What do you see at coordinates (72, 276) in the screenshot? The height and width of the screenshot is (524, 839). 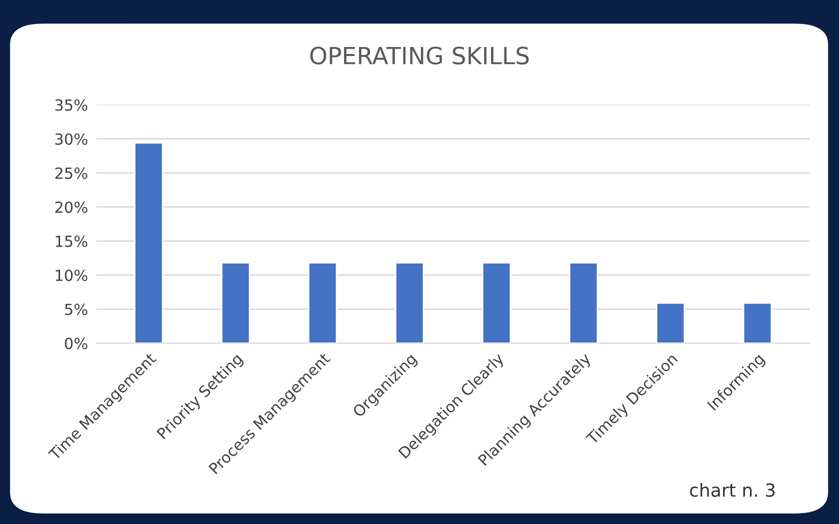 I see `y-tick-label: 10%` at bounding box center [72, 276].